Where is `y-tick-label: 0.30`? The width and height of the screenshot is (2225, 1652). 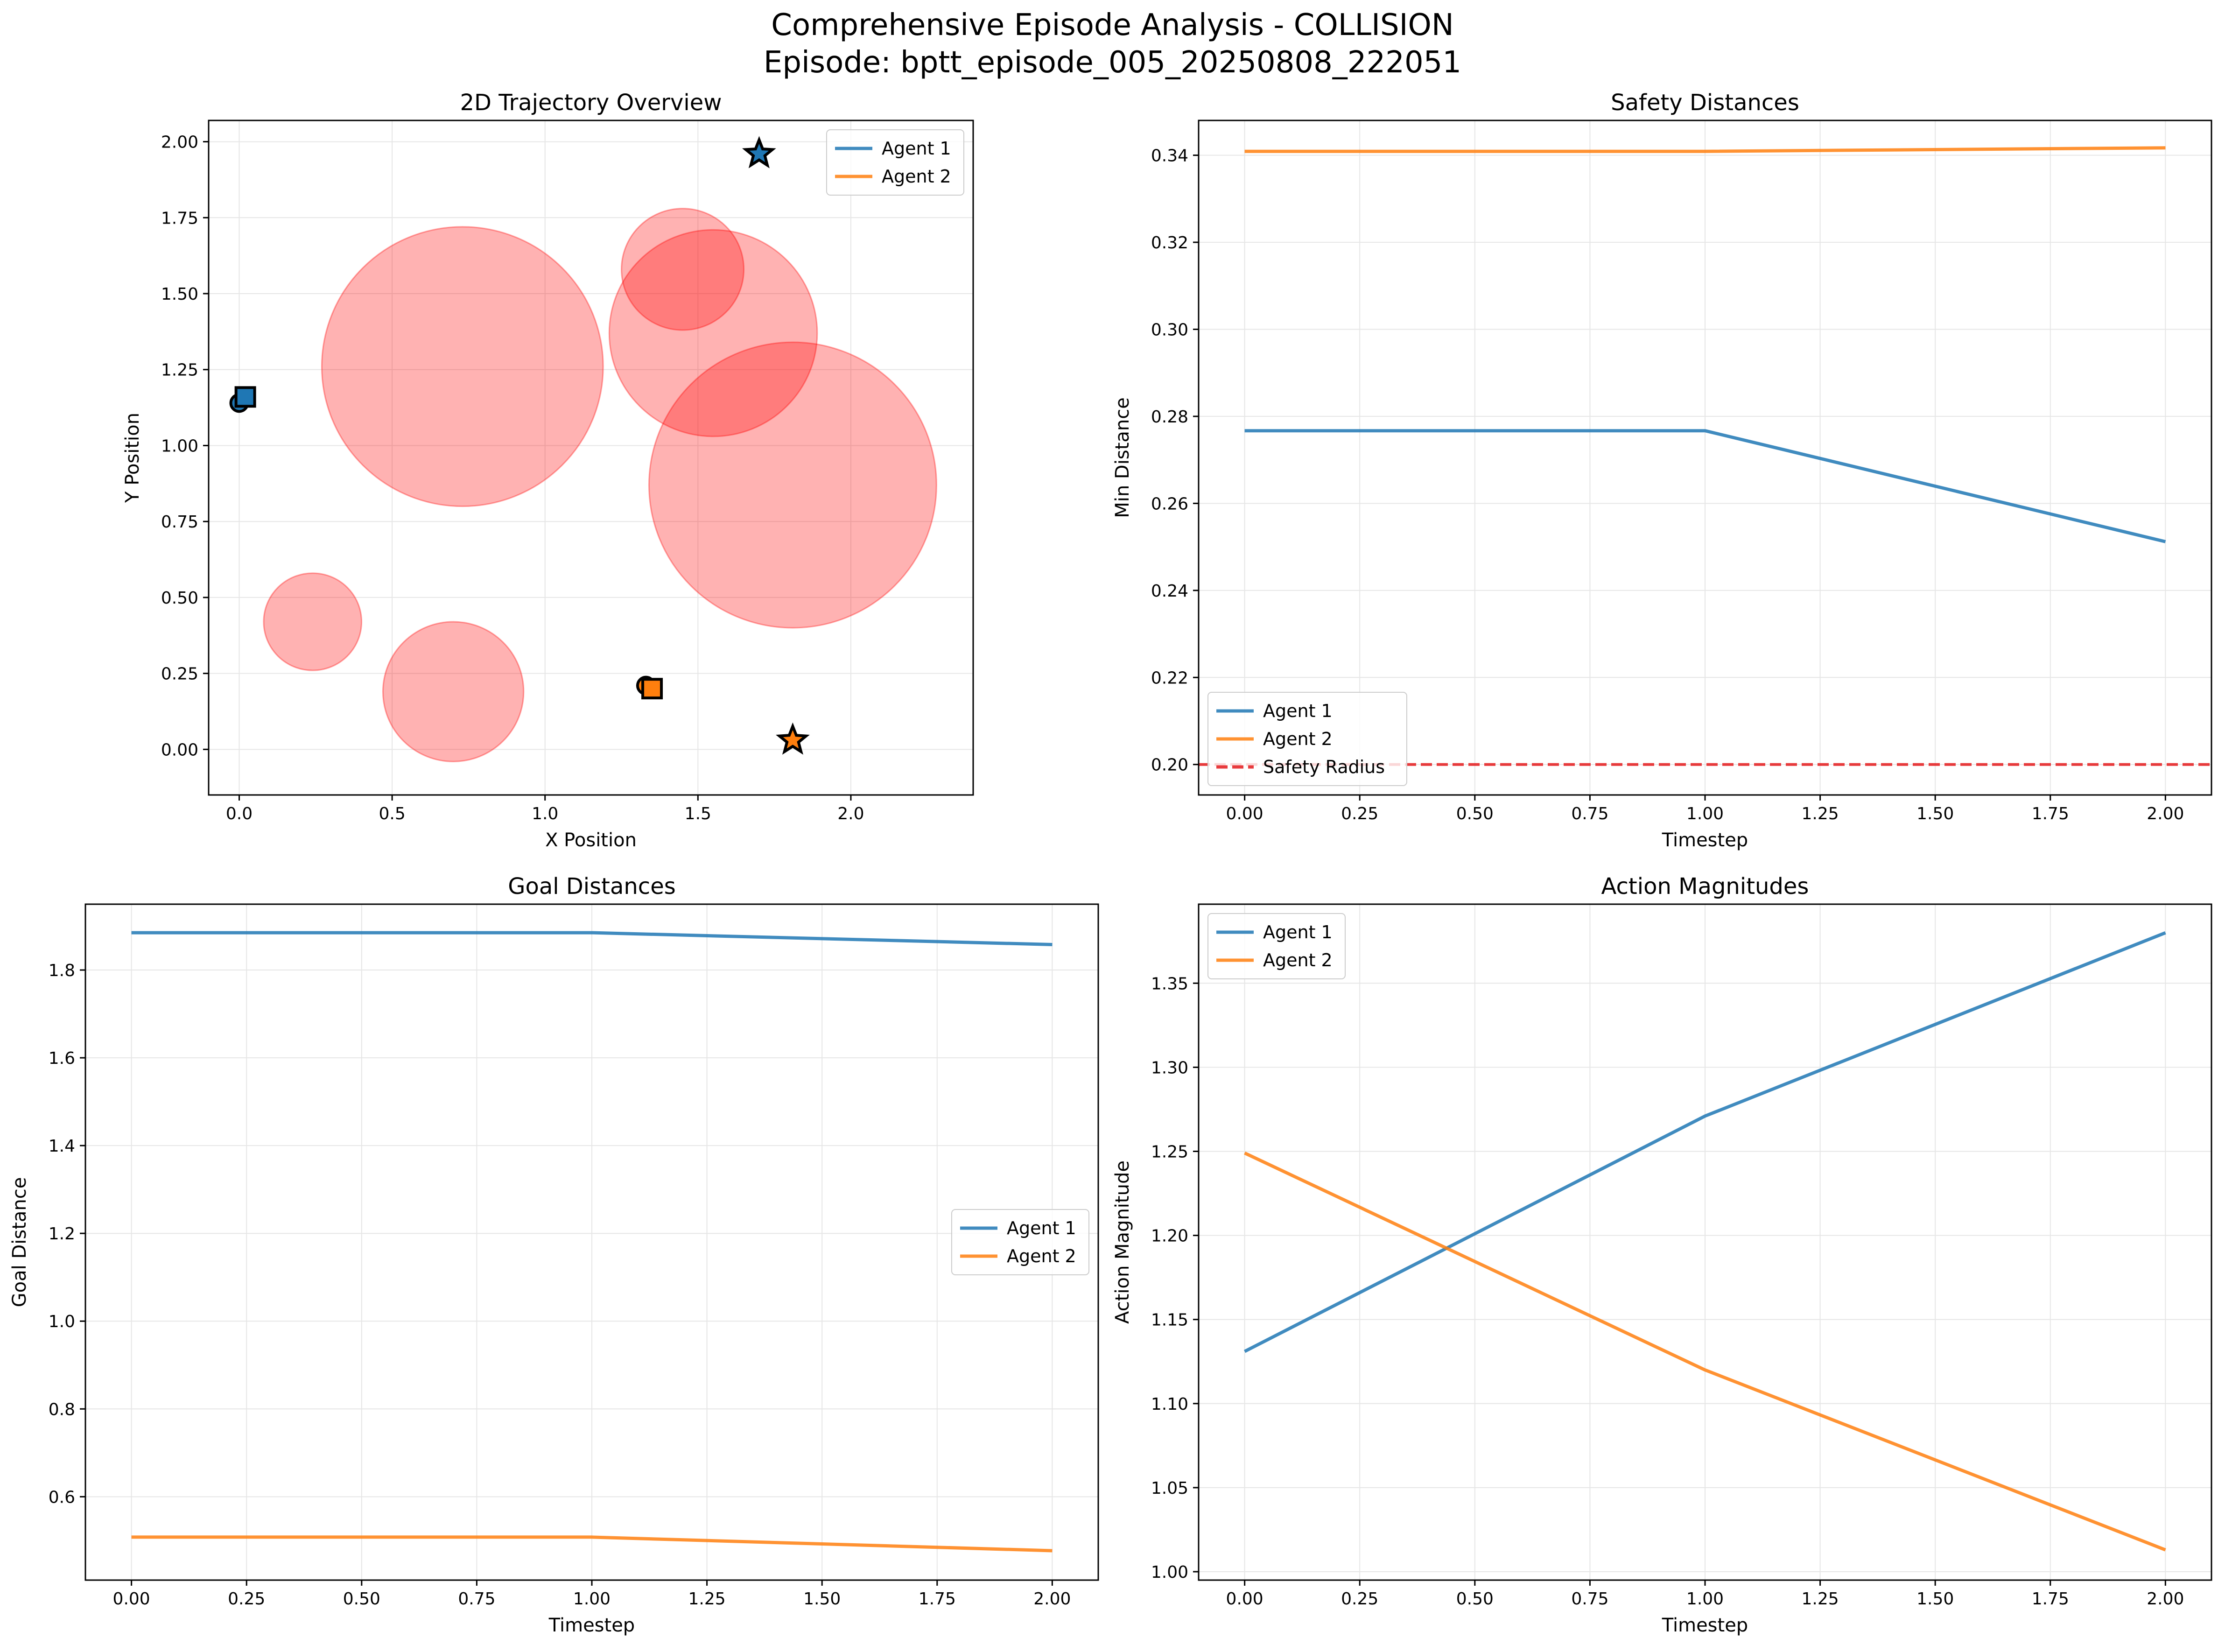
y-tick-label: 0.30 is located at coordinates (1169, 329).